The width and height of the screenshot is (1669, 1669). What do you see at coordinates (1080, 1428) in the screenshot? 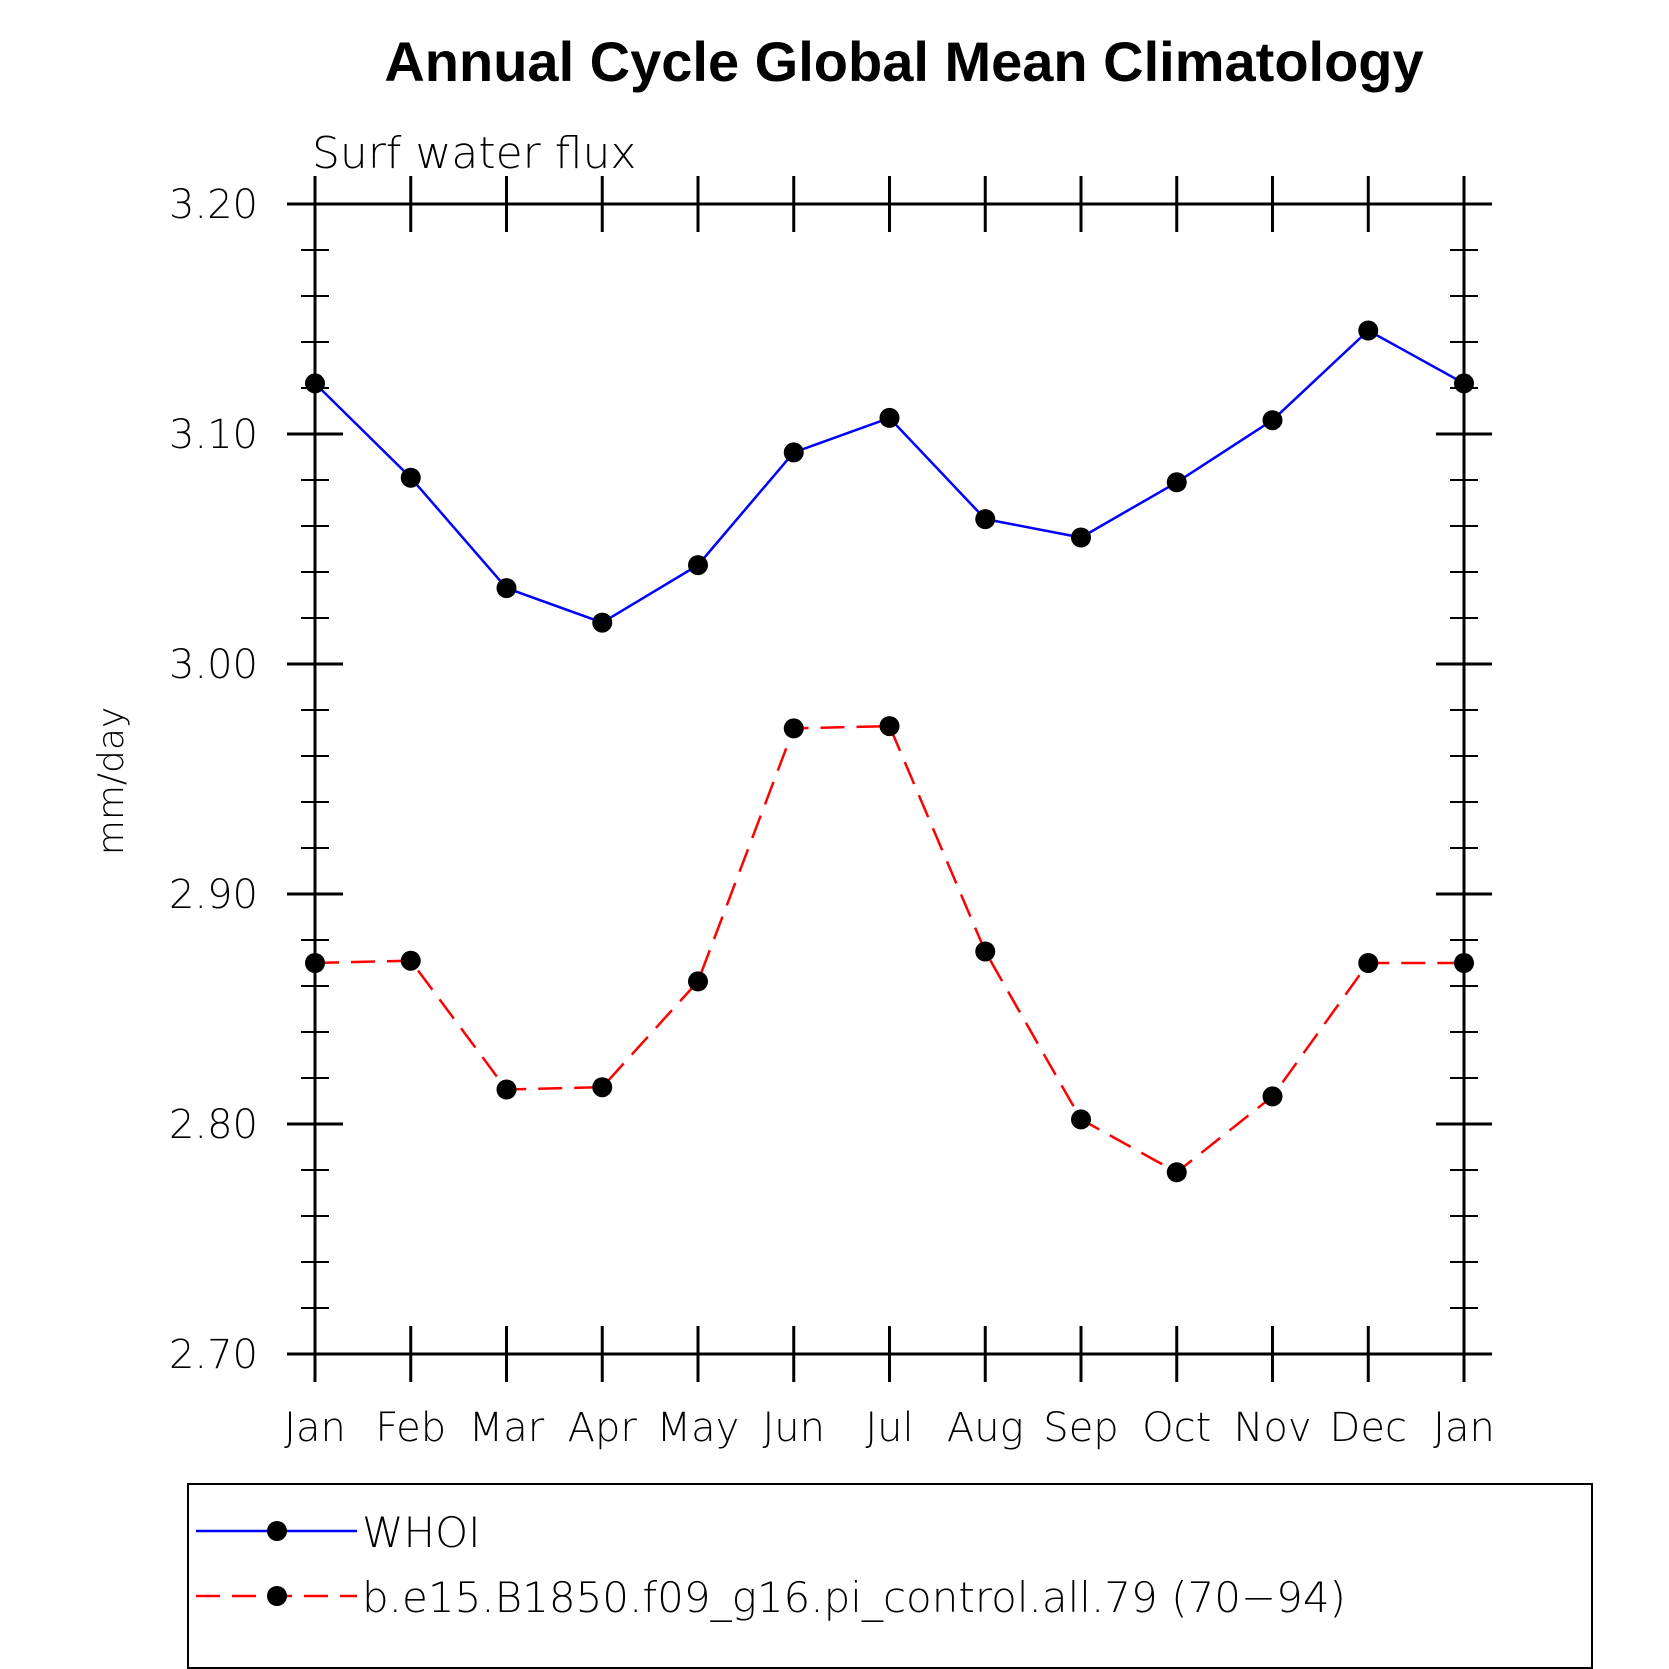
I see `x-tick-label: Sep` at bounding box center [1080, 1428].